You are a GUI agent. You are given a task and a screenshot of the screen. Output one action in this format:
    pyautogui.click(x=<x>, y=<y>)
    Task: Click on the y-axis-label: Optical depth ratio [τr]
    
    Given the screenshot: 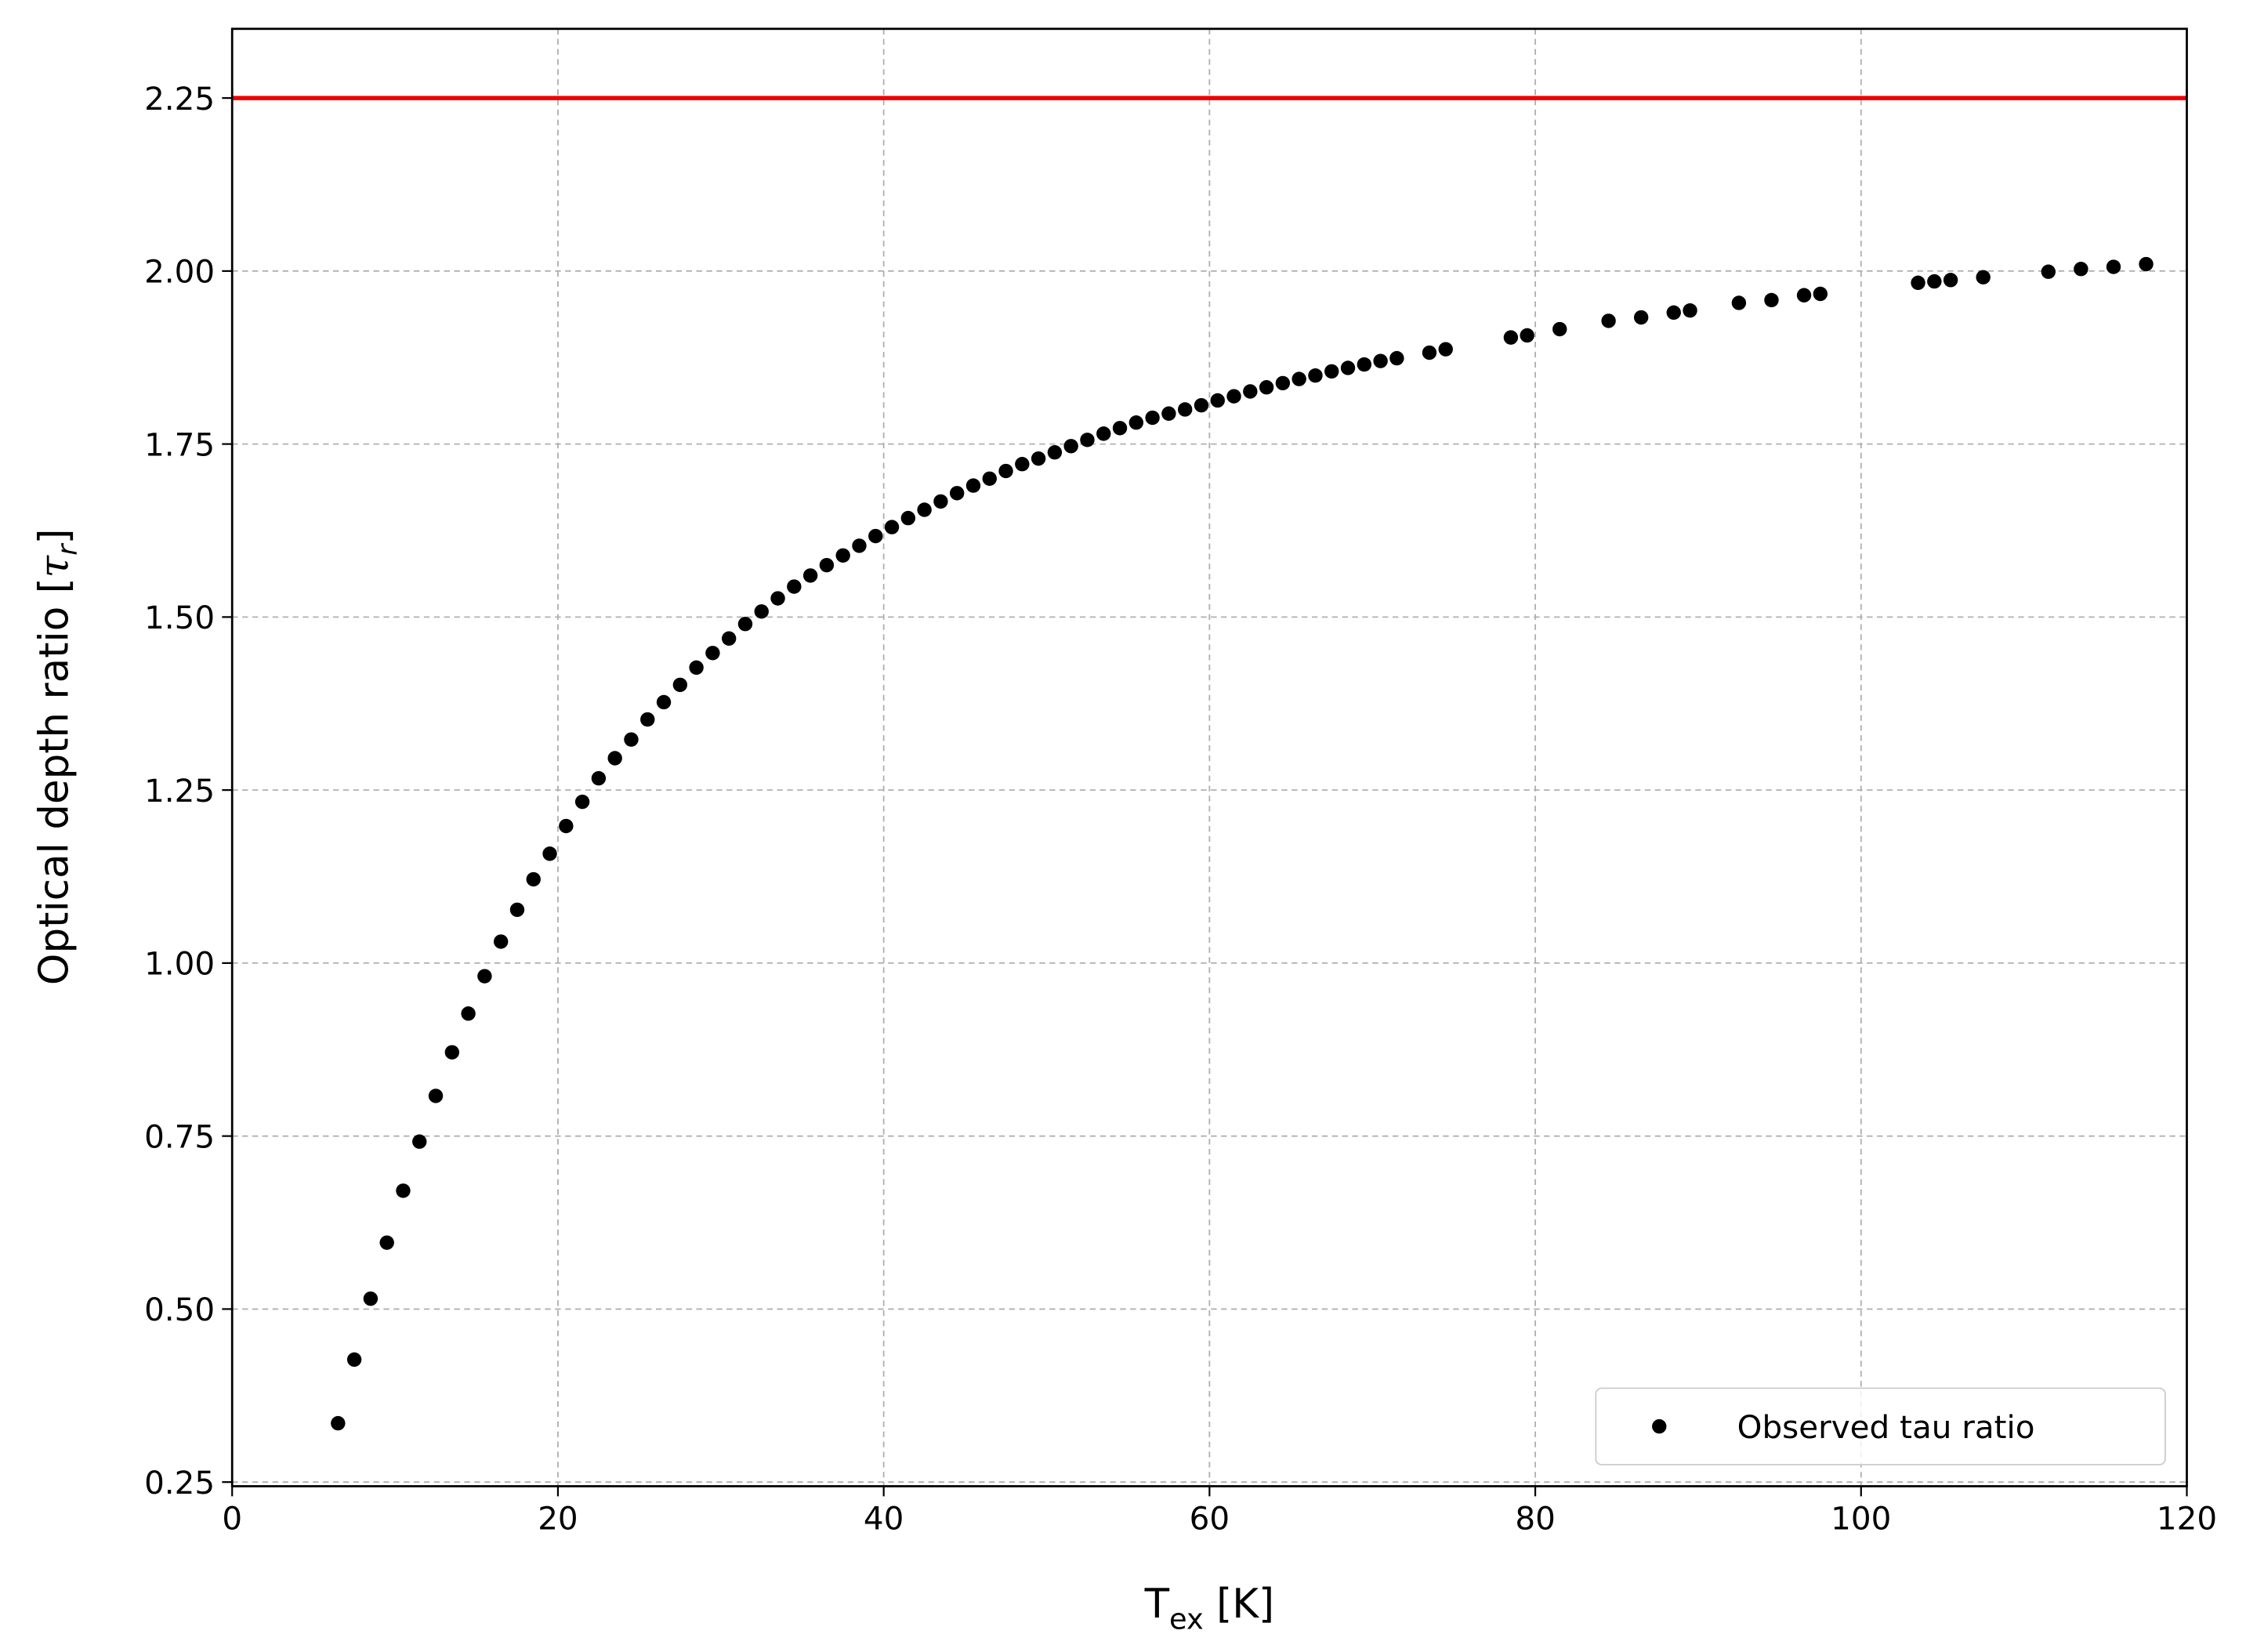 What is the action you would take?
    pyautogui.click(x=57, y=756)
    